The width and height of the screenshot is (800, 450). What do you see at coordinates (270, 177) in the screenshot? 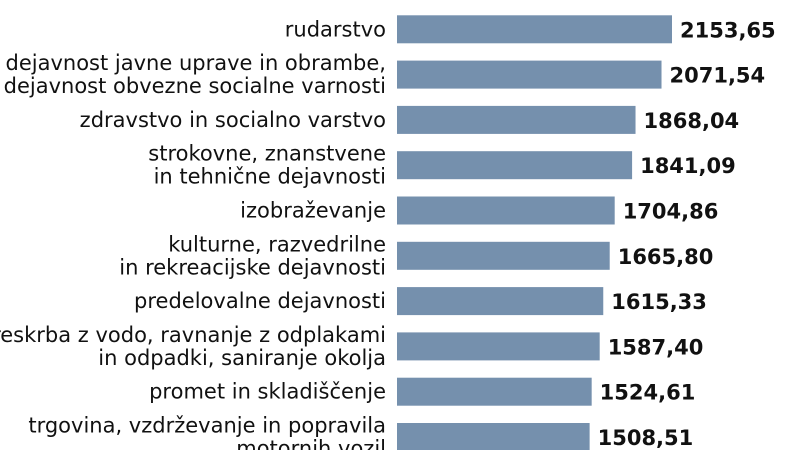
I see `category-label: in tehnične dejavnosti` at bounding box center [270, 177].